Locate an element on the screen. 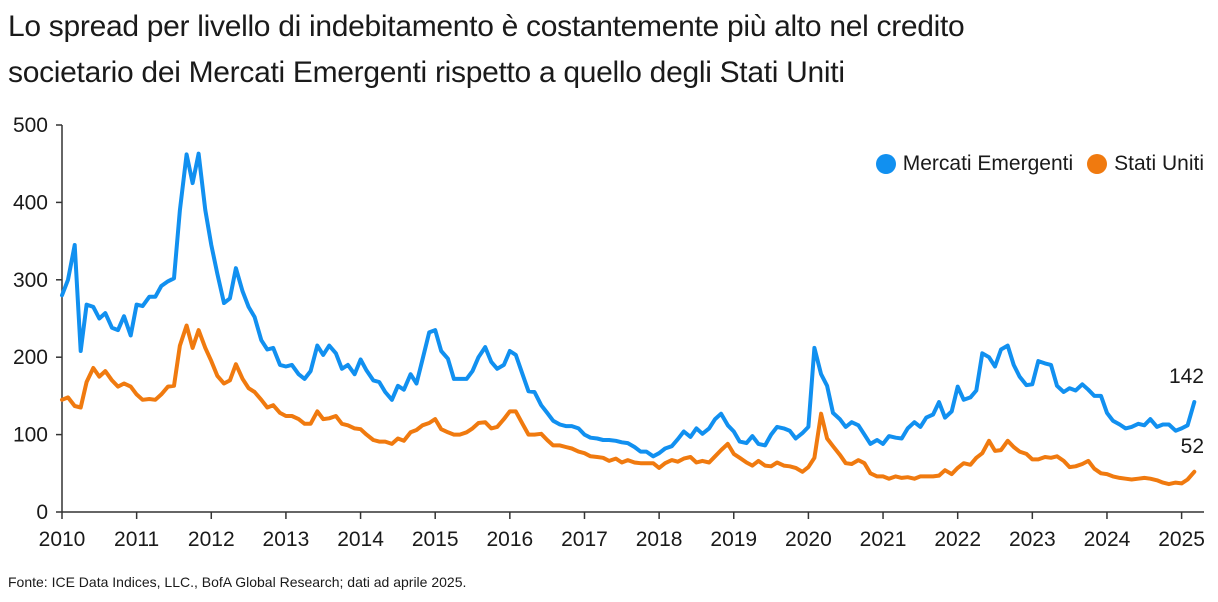  y-tick-label: 500 is located at coordinates (30, 125).